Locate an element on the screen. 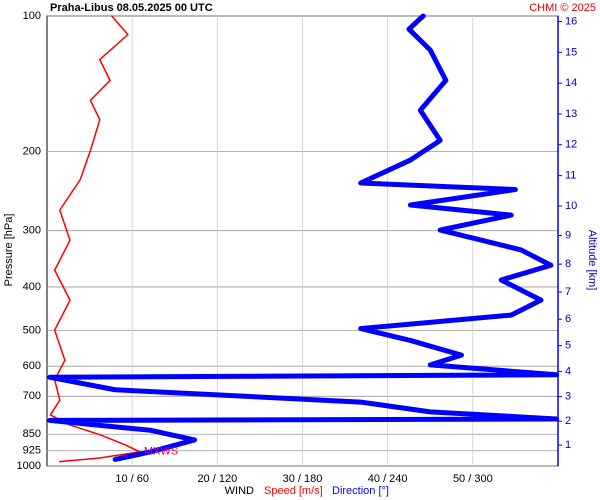  y-tick-label: 500 is located at coordinates (32, 330).